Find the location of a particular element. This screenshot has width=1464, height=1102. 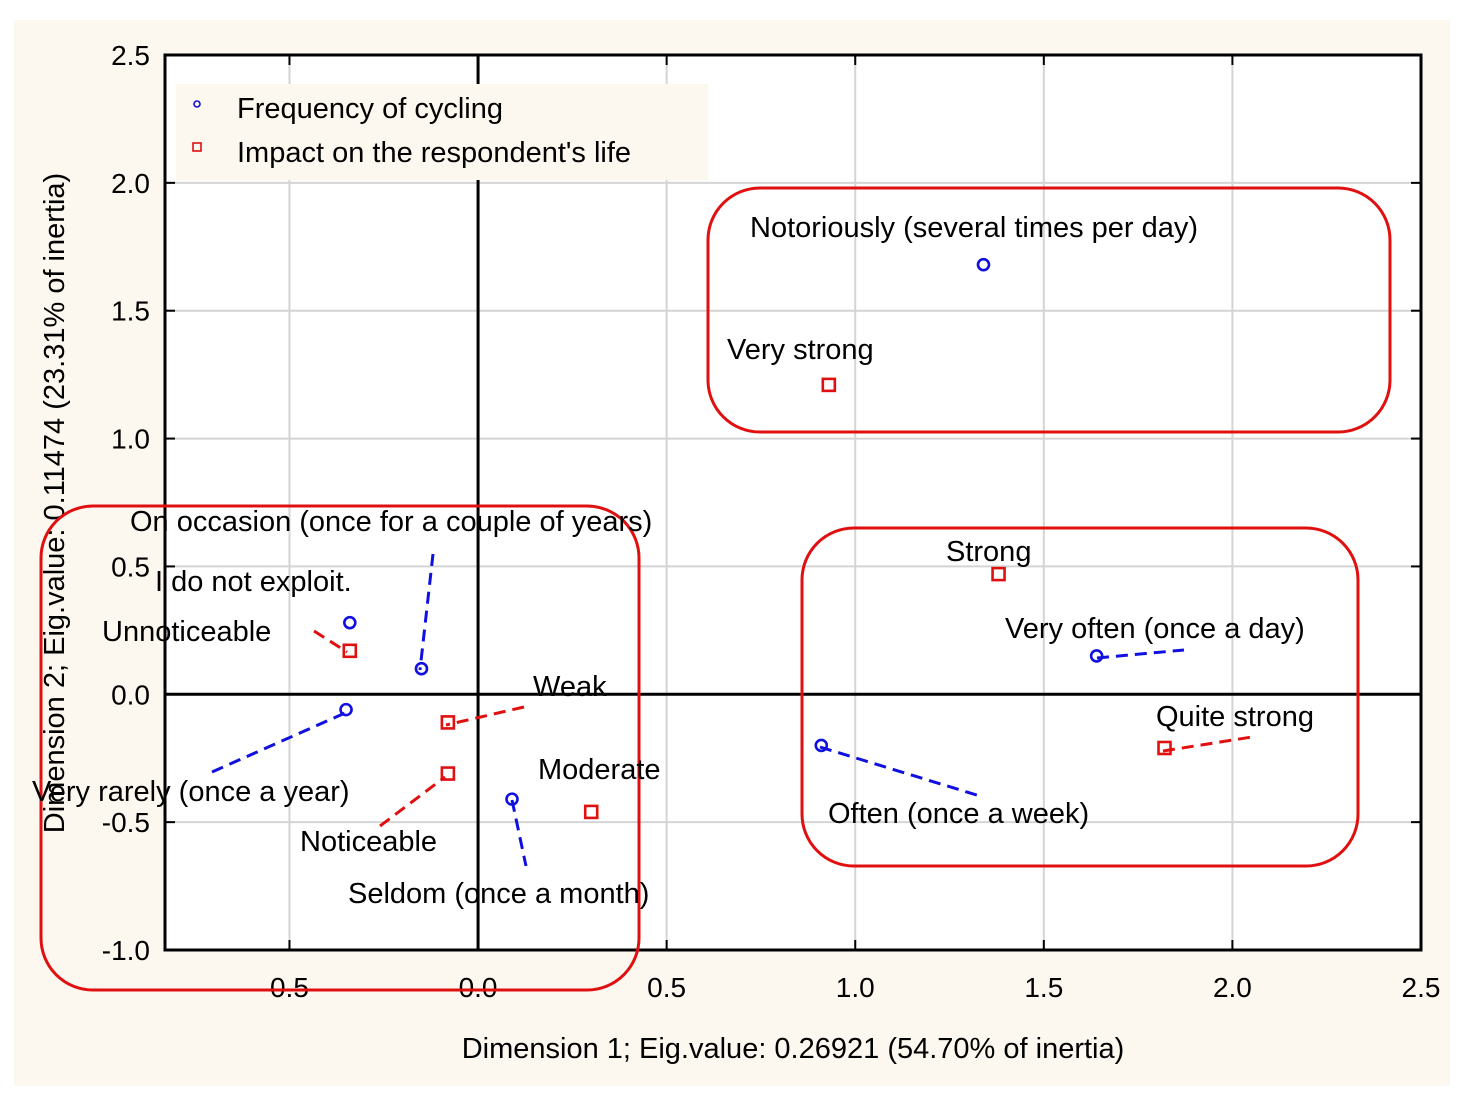

data-label: Notoriously (several times per day) is located at coordinates (974, 228).